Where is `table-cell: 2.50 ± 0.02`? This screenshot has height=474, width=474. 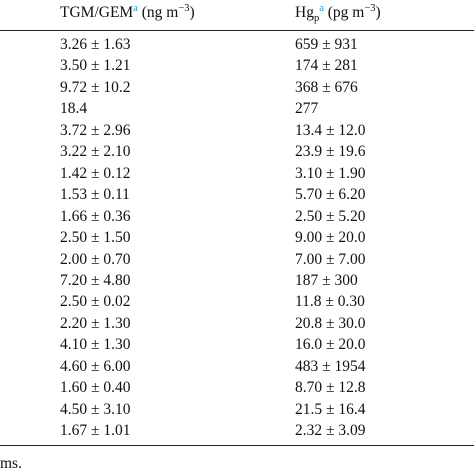
table-cell: 2.50 ± 0.02 is located at coordinates (95, 302).